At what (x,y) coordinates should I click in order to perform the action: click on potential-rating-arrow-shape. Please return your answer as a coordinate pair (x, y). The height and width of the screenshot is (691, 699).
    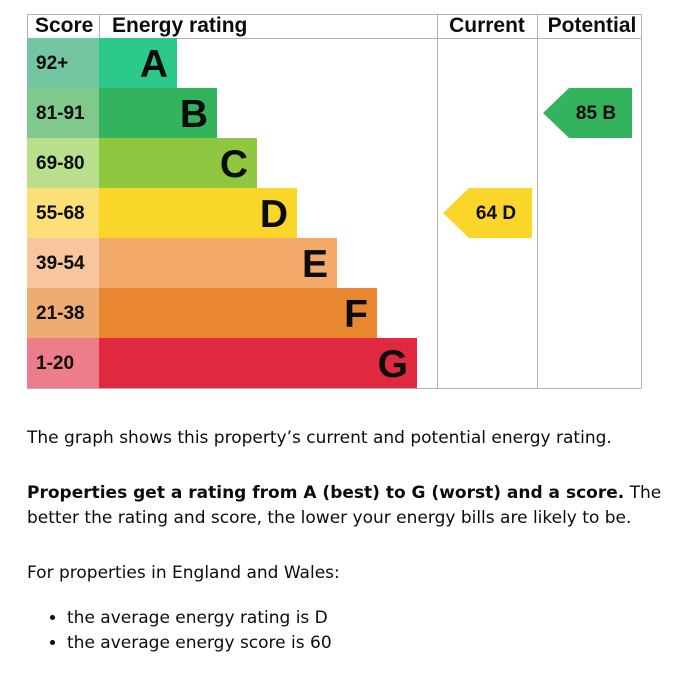
    Looking at the image, I should click on (587, 113).